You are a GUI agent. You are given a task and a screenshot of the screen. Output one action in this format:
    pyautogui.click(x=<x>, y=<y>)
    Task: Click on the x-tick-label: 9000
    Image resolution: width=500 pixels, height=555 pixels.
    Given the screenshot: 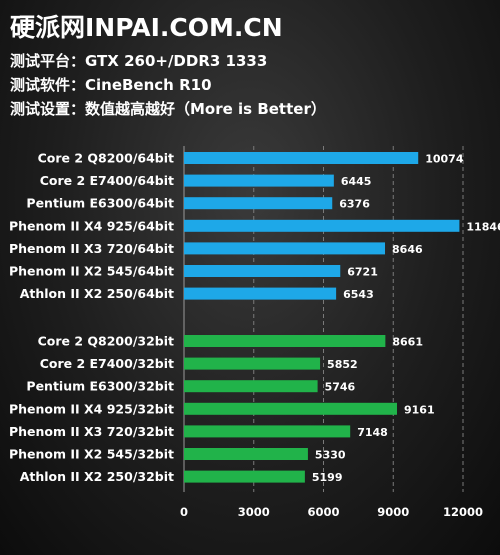 What is the action you would take?
    pyautogui.click(x=393, y=512)
    